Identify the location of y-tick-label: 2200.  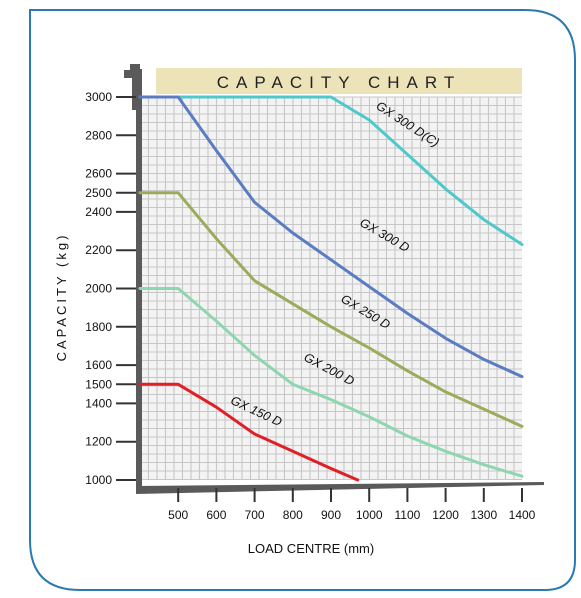
(98, 250).